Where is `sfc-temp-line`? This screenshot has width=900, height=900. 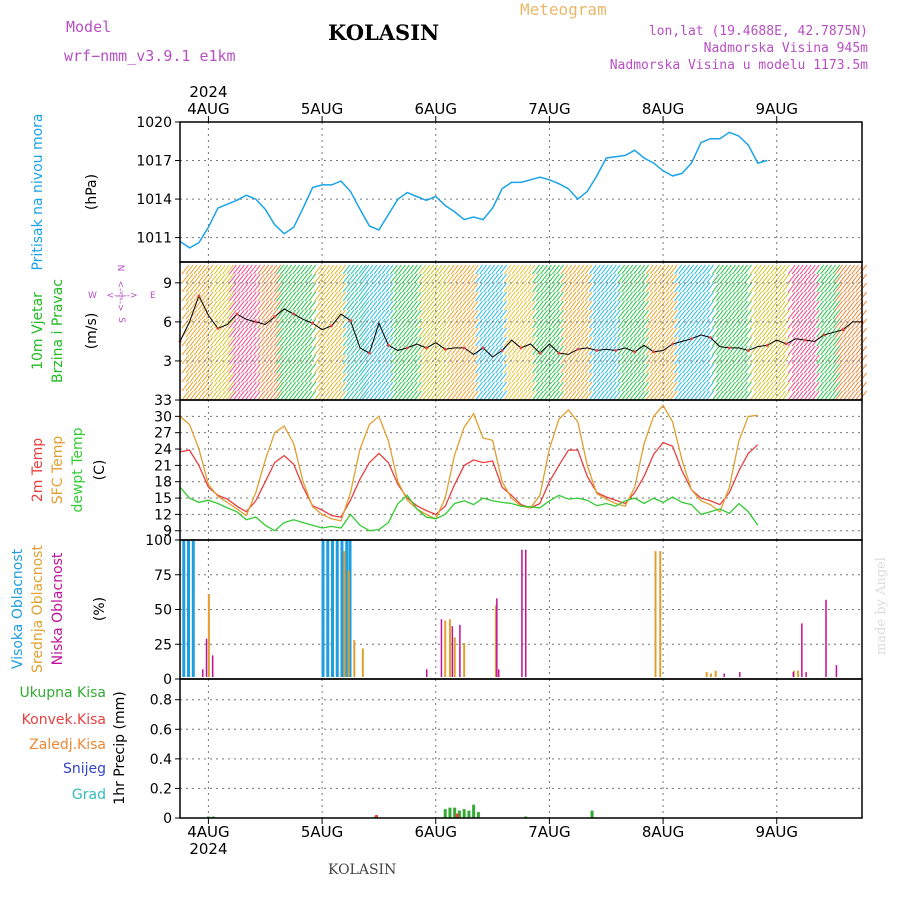 sfc-temp-line is located at coordinates (468, 463).